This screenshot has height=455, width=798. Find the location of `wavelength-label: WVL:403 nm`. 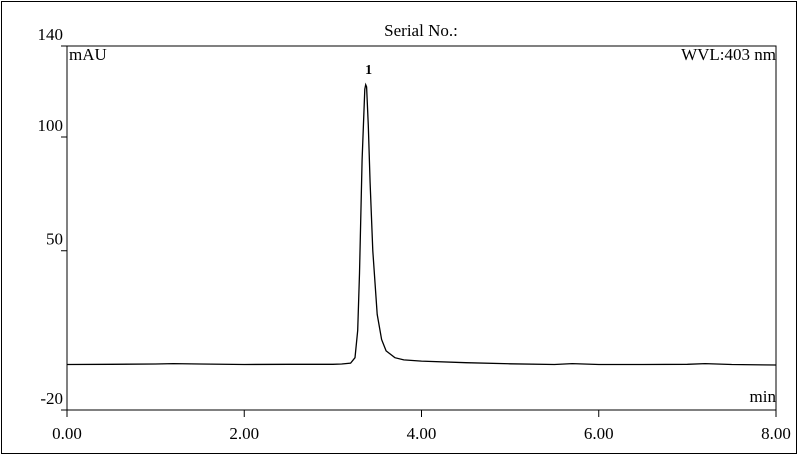

wavelength-label: WVL:403 nm is located at coordinates (728, 54).